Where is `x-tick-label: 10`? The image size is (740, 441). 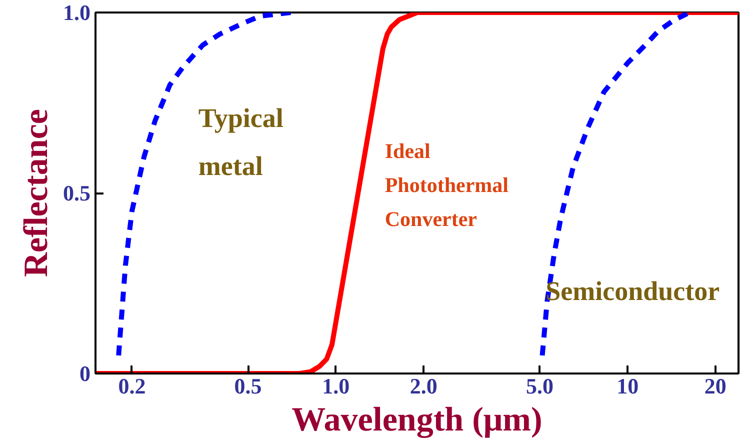
x-tick-label: 10 is located at coordinates (627, 386).